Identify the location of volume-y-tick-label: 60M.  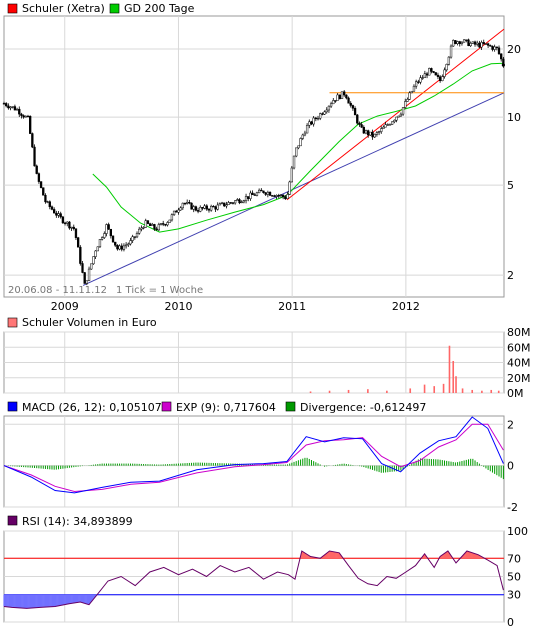
(519, 347).